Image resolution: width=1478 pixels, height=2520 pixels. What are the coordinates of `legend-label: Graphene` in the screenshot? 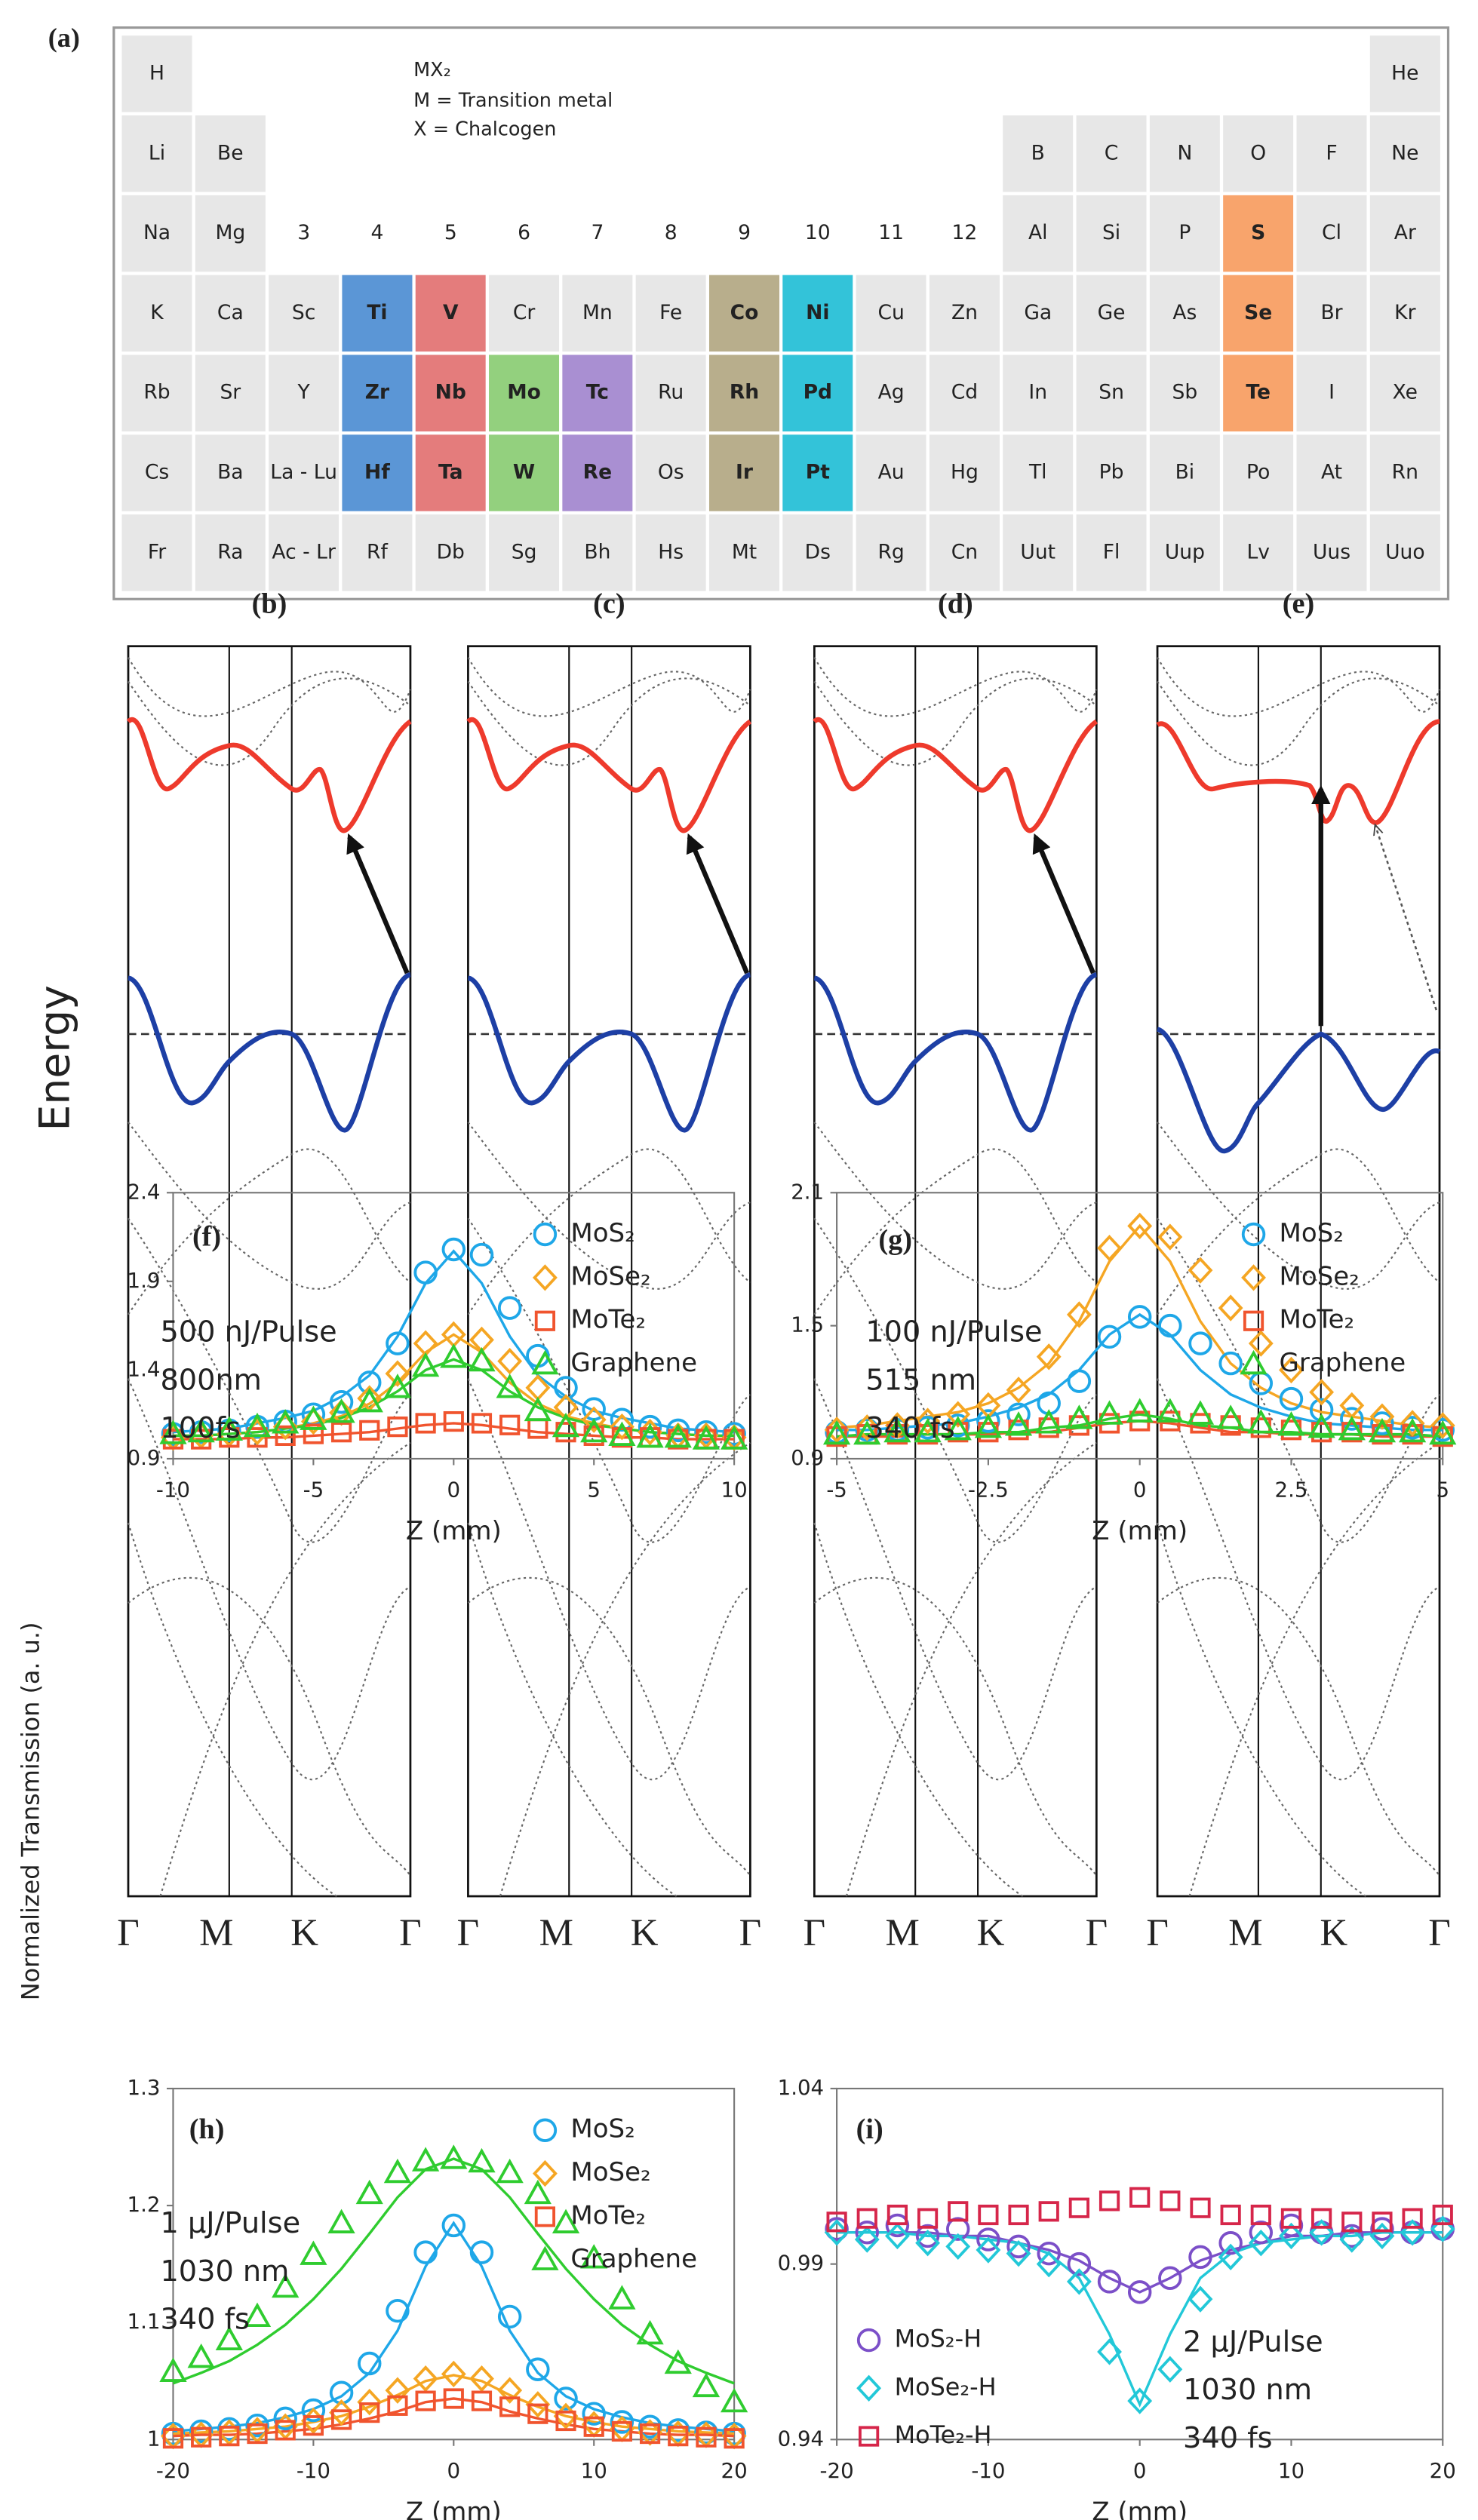 It's located at (634, 1363).